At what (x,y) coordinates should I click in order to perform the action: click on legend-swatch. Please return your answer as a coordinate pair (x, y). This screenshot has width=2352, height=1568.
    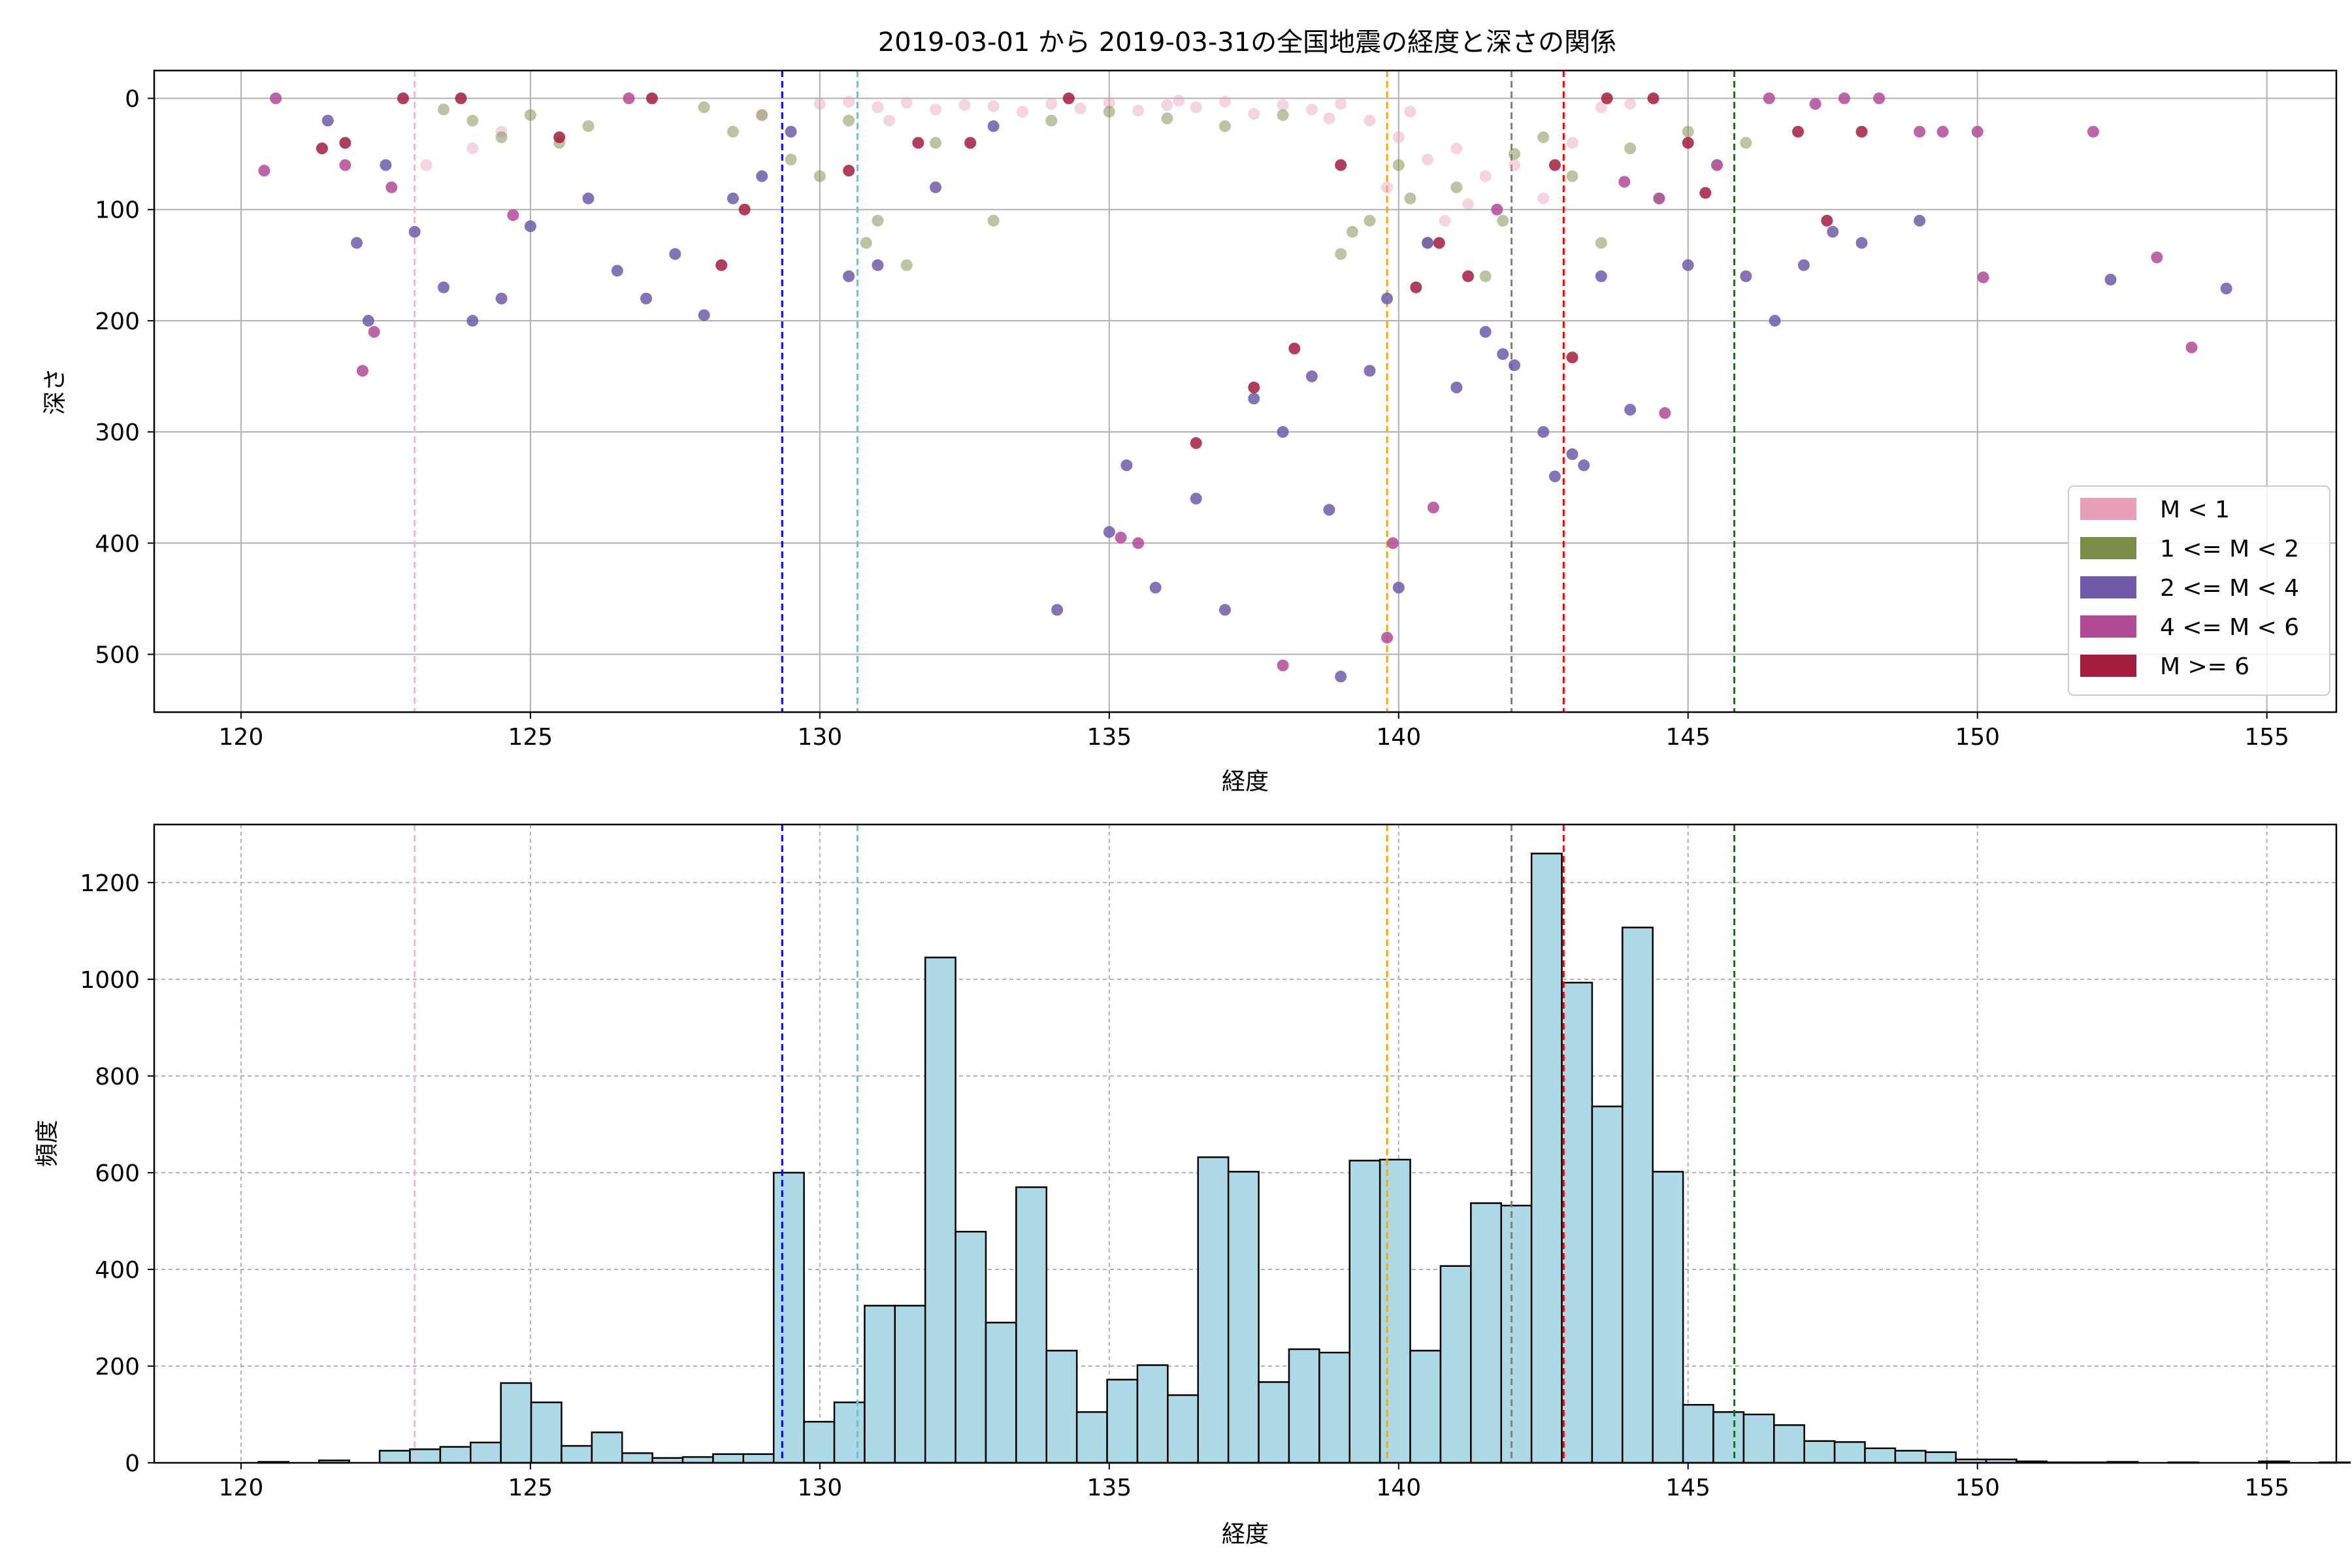
    Looking at the image, I should click on (2108, 509).